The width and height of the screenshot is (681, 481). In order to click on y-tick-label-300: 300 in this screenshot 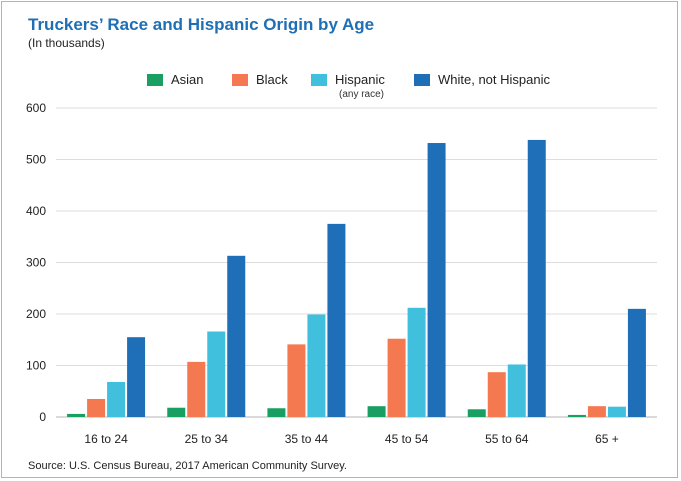, I will do `click(36, 263)`.